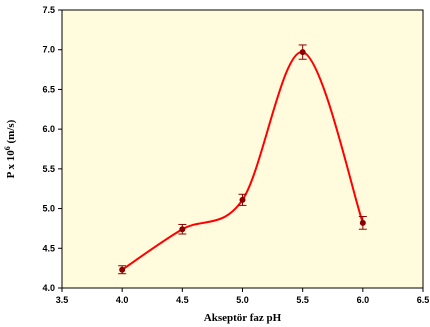  Describe the element at coordinates (48, 169) in the screenshot. I see `y-tick-label: 5.5` at that location.